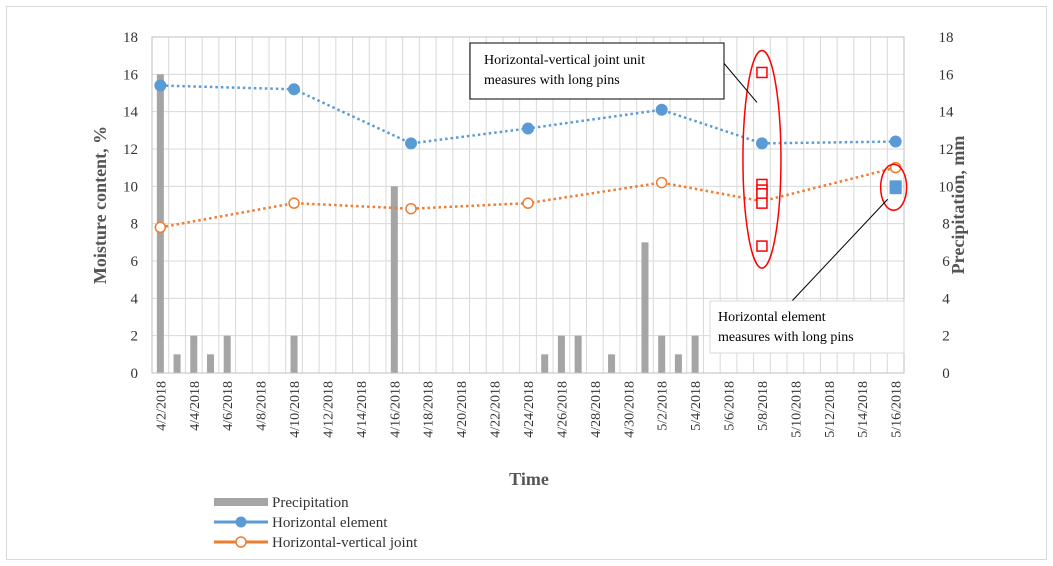  What do you see at coordinates (947, 113) in the screenshot?
I see `right-tick-label: 14` at bounding box center [947, 113].